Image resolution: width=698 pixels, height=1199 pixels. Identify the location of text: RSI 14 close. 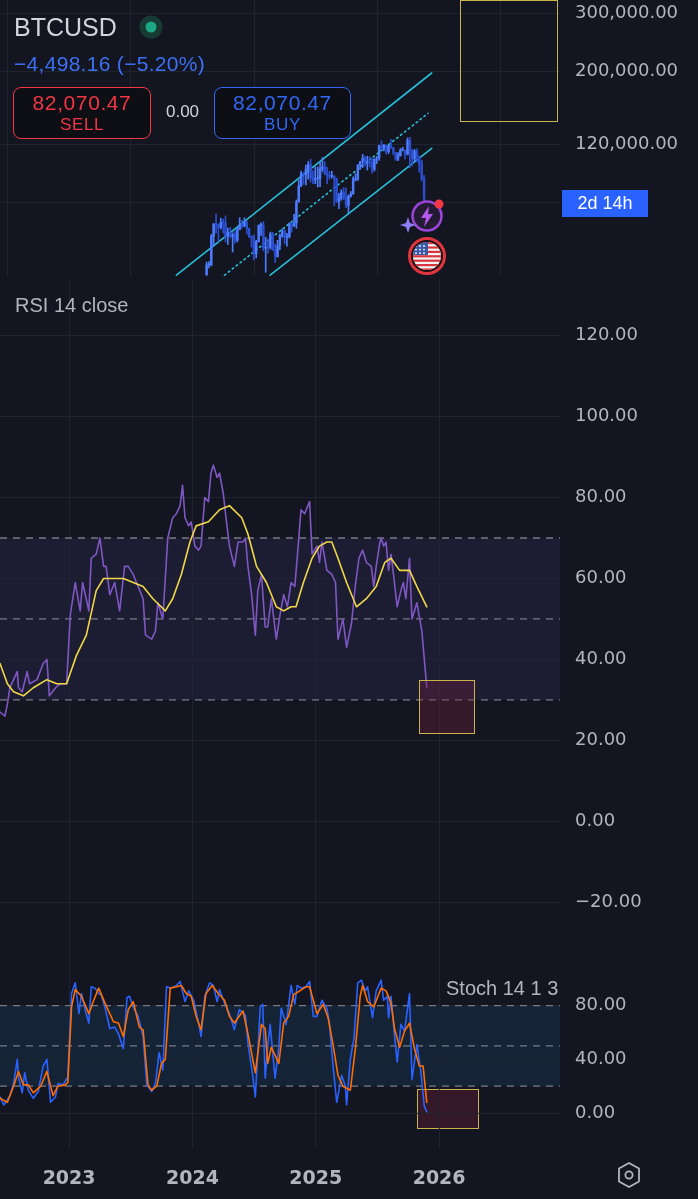
(72, 305).